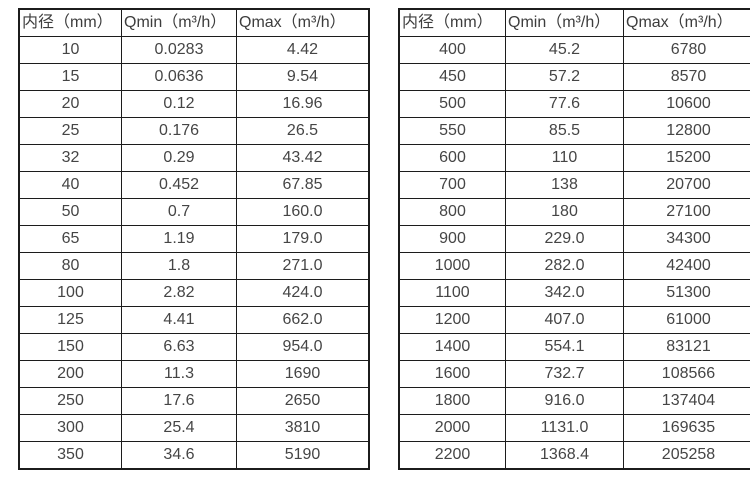 This screenshot has height=483, width=750. What do you see at coordinates (574, 428) in the screenshot?
I see `table-row: 2000 1131.0 169635` at bounding box center [574, 428].